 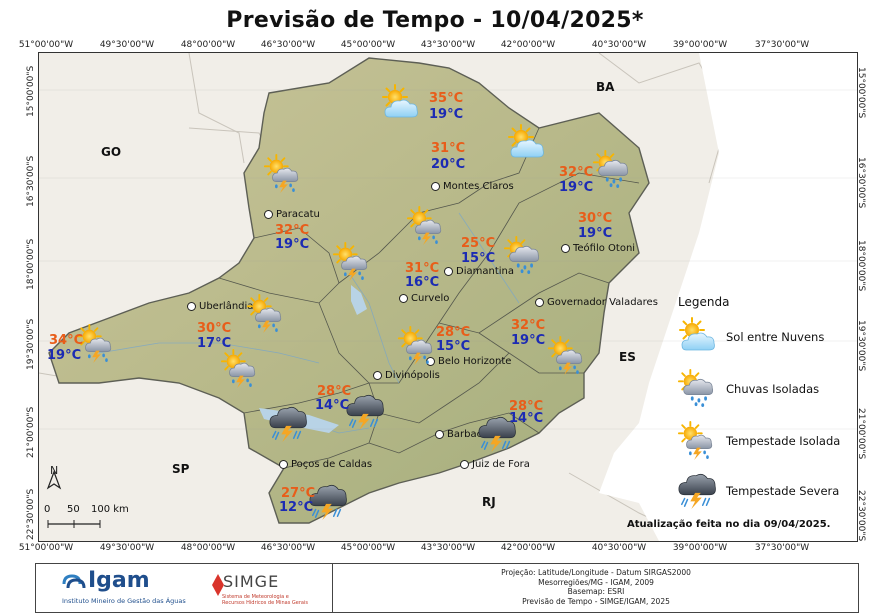 What do you see at coordinates (446, 98) in the screenshot?
I see `max-temp-label: 35°C` at bounding box center [446, 98].